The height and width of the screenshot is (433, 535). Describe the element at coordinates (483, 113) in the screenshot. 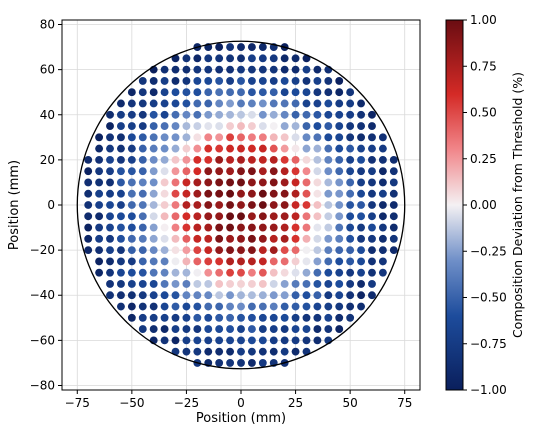

I see `colorbar-tick-label: 0.50` at that location.